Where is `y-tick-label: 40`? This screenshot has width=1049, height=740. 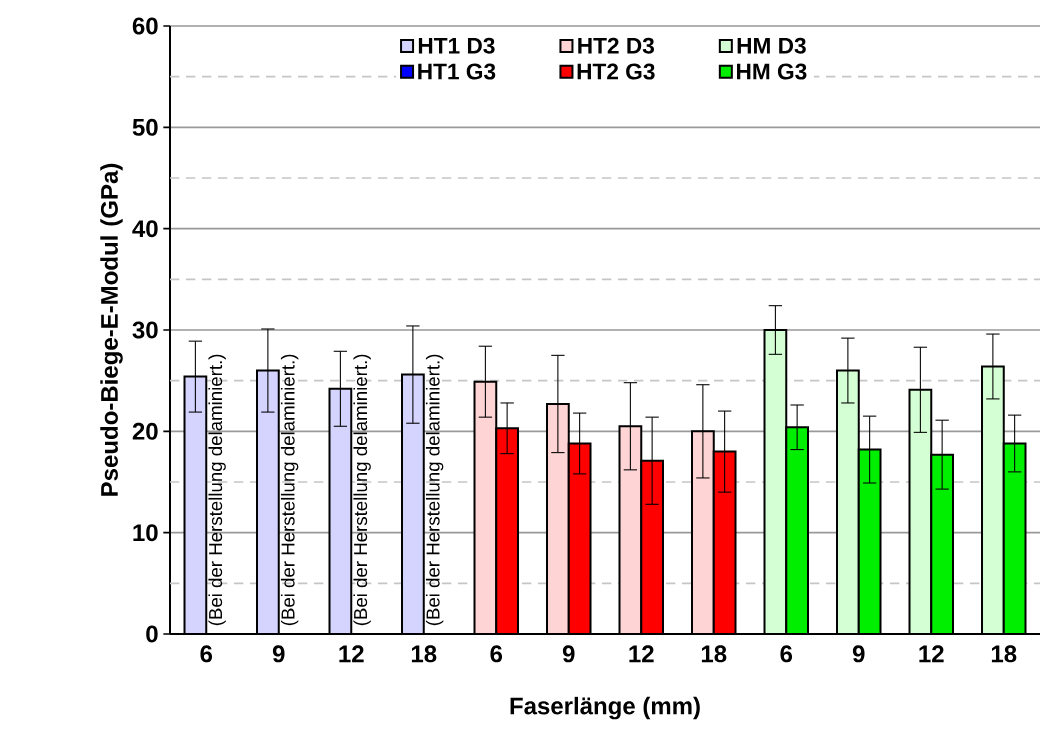 y-tick-label: 40 is located at coordinates (145, 229).